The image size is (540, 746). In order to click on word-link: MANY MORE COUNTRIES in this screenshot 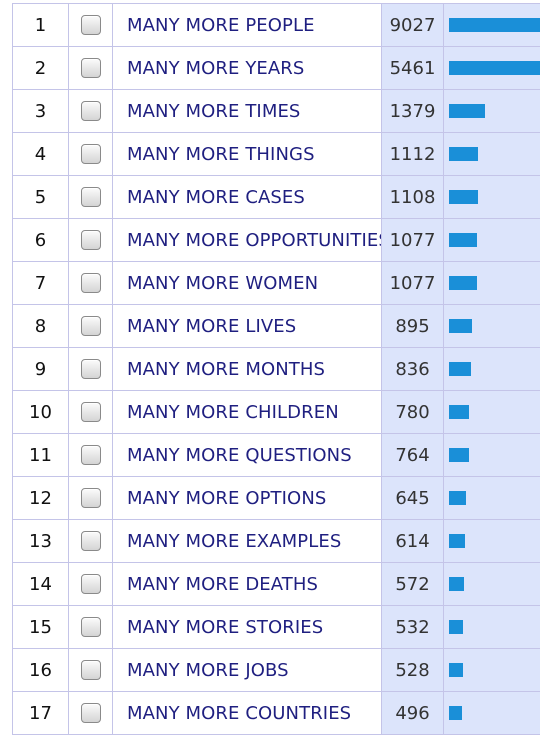, I will do `click(247, 713)`.